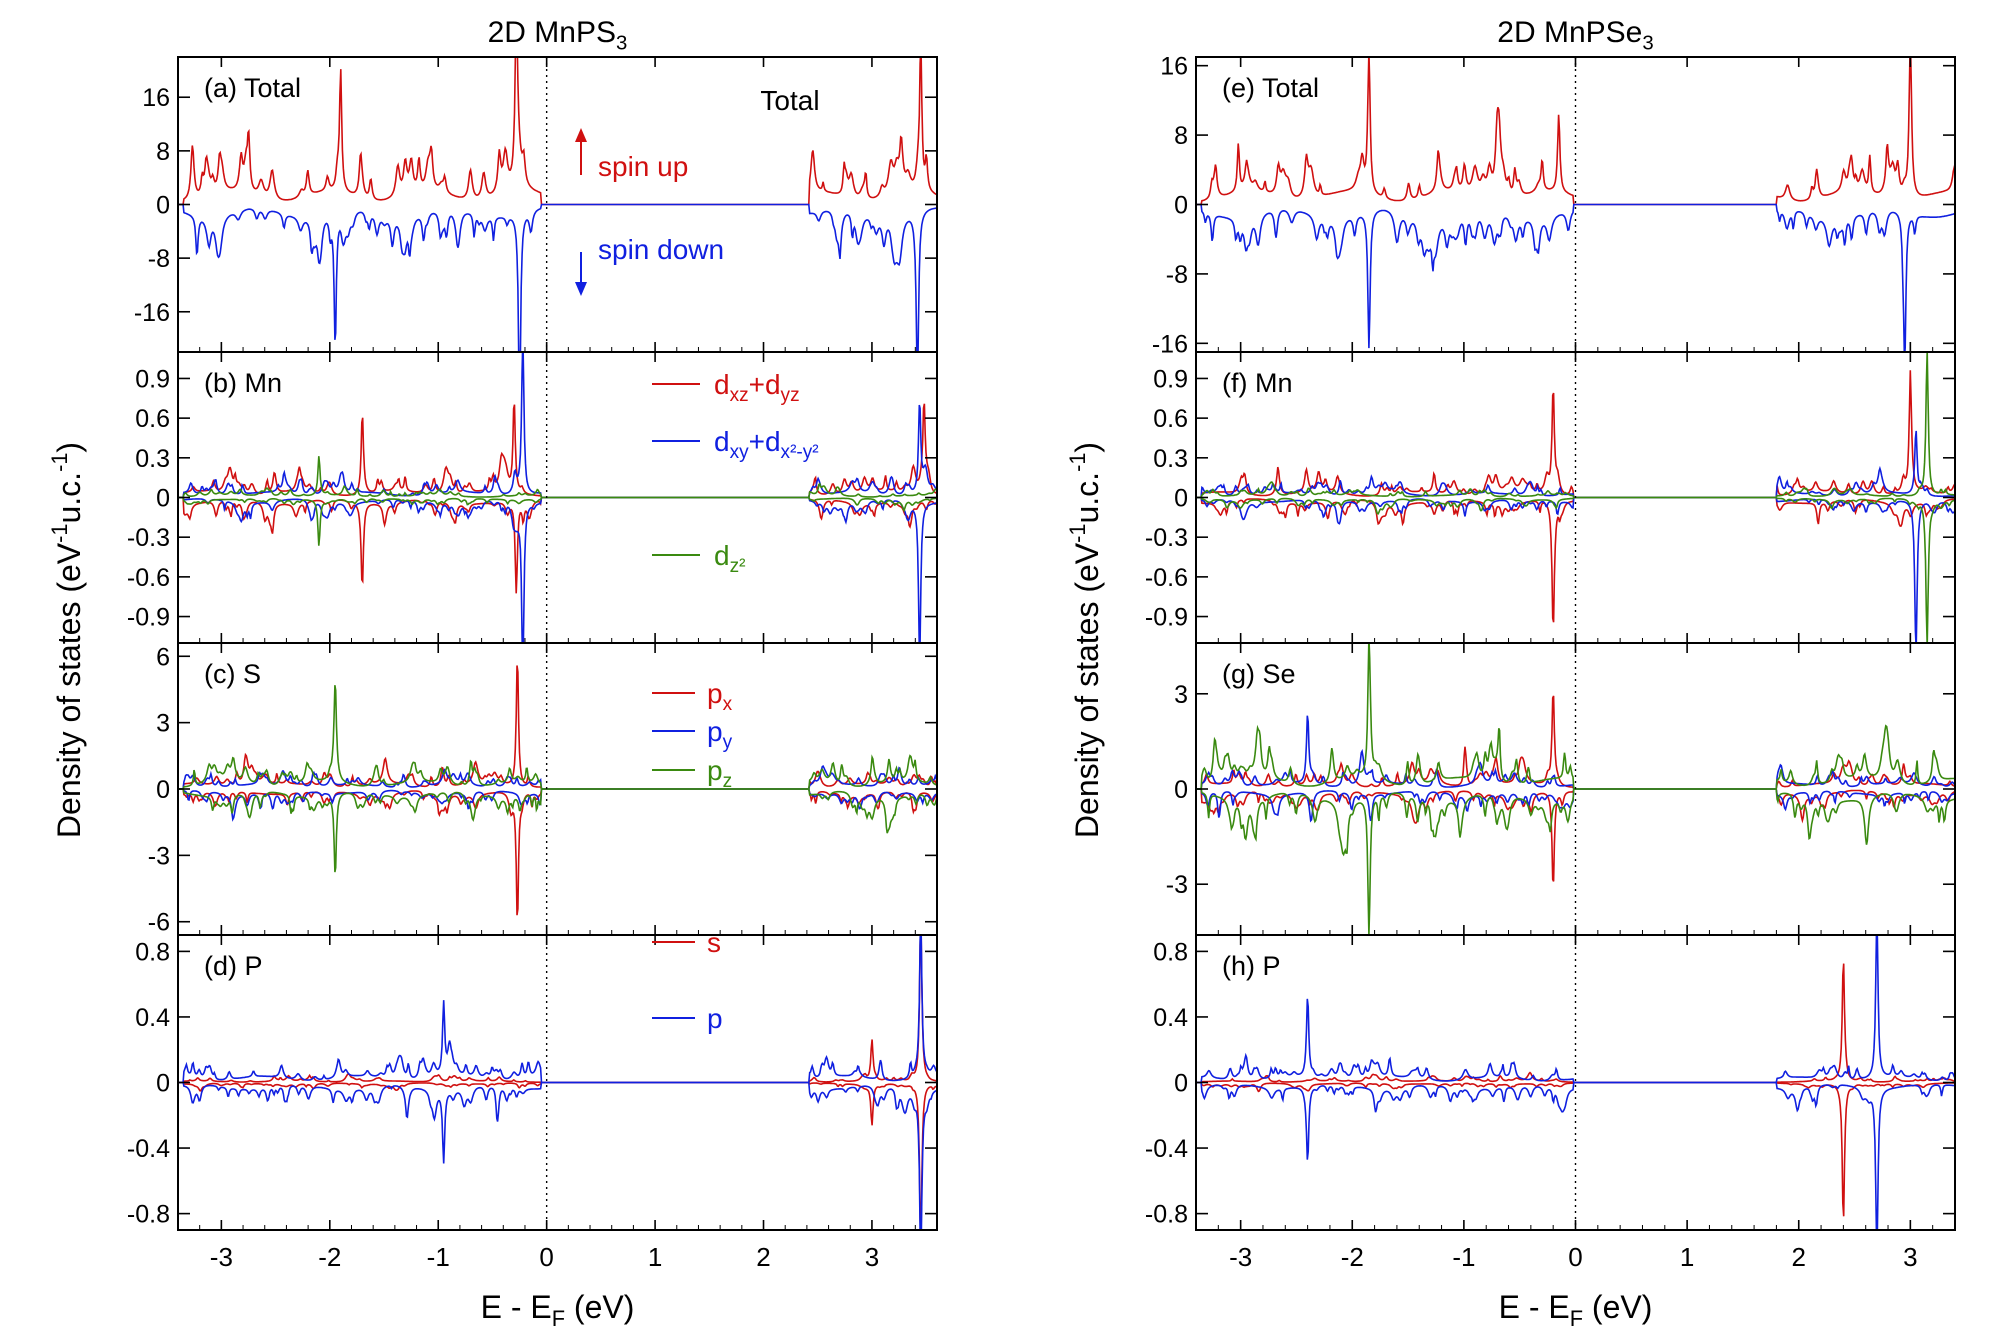  Describe the element at coordinates (720, 734) in the screenshot. I see `legend-label: py​` at that location.